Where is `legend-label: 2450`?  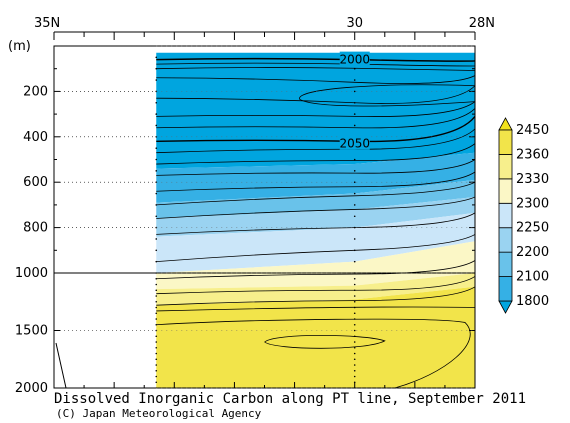 legend-label: 2450 is located at coordinates (532, 130).